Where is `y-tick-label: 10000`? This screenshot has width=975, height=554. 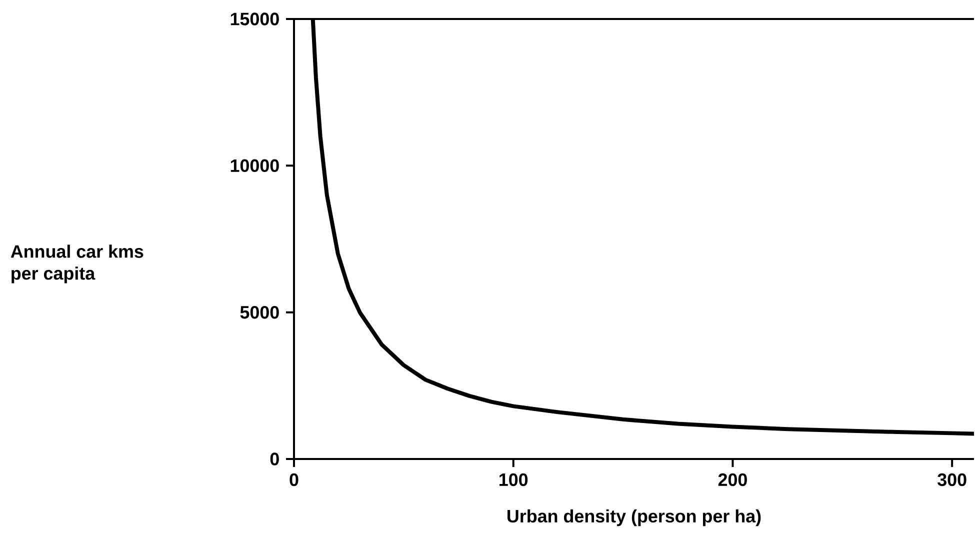
y-tick-label: 10000 is located at coordinates (254, 165).